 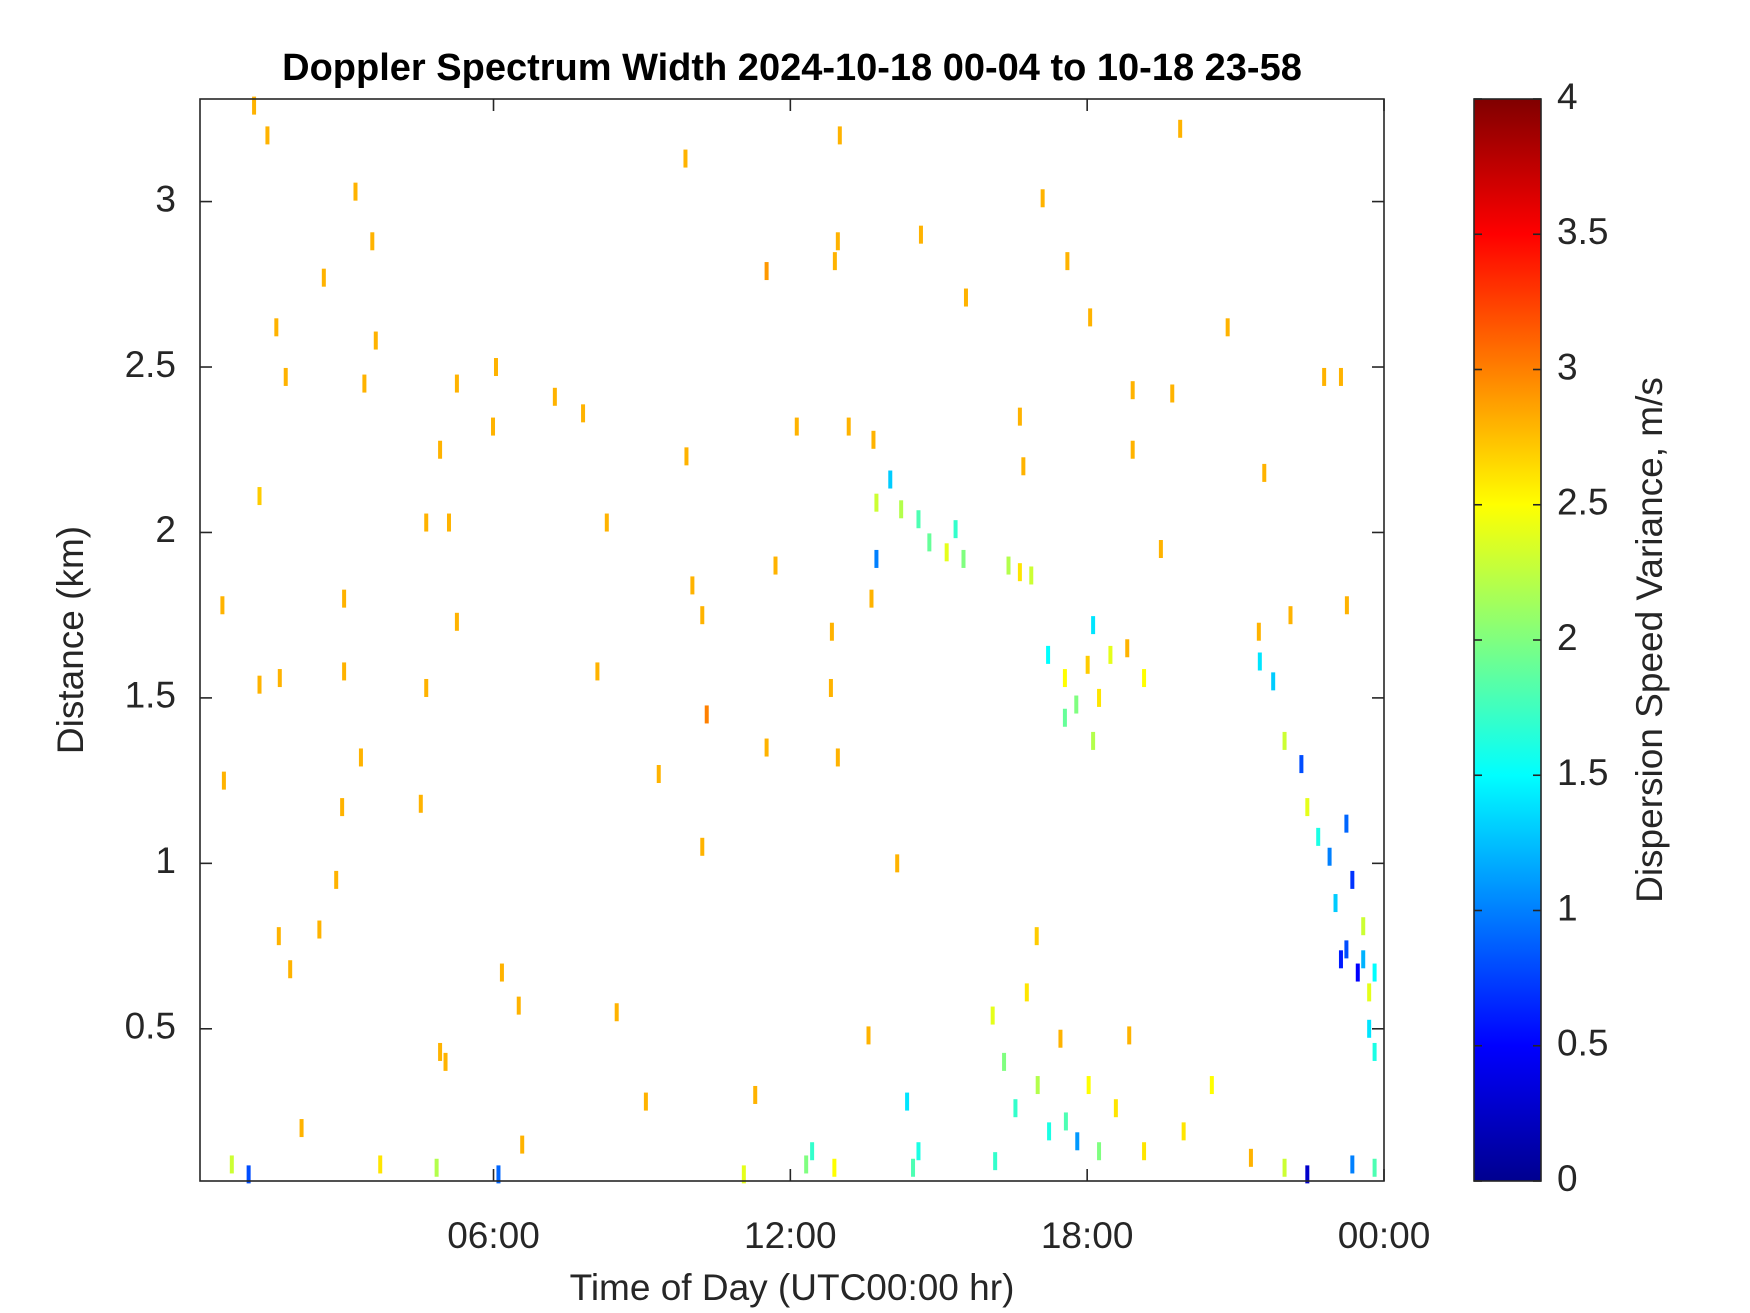 I want to click on y-axis-label: Distance (km), so click(x=70, y=640).